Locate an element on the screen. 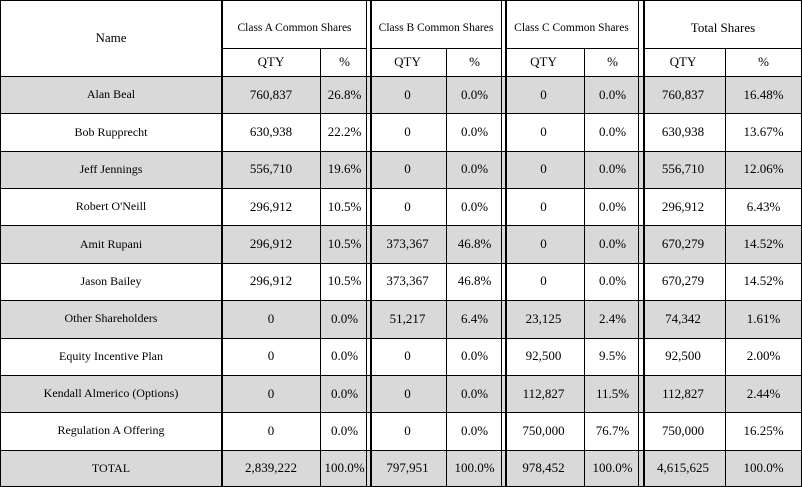 Image resolution: width=802 pixels, height=487 pixels. cell: 13.67% is located at coordinates (763, 132).